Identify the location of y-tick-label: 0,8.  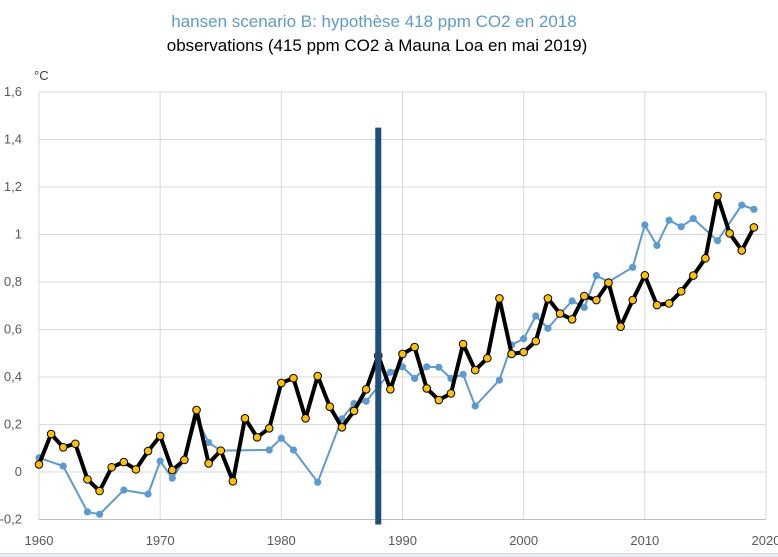
(13, 281).